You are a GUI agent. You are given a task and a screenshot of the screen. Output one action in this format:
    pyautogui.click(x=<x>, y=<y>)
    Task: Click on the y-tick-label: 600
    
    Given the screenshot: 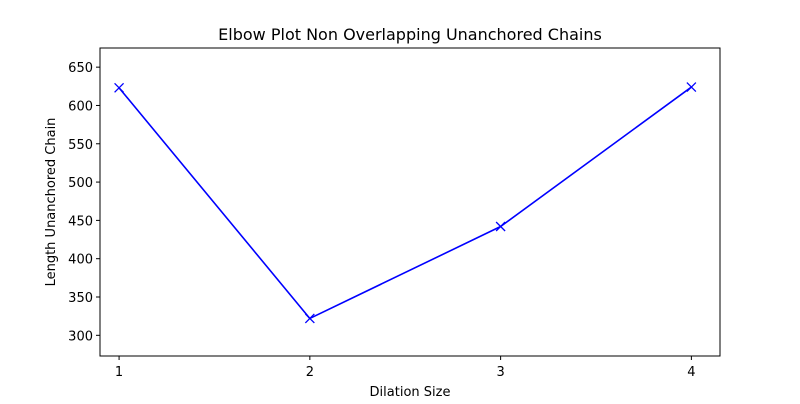 What is the action you would take?
    pyautogui.click(x=80, y=106)
    